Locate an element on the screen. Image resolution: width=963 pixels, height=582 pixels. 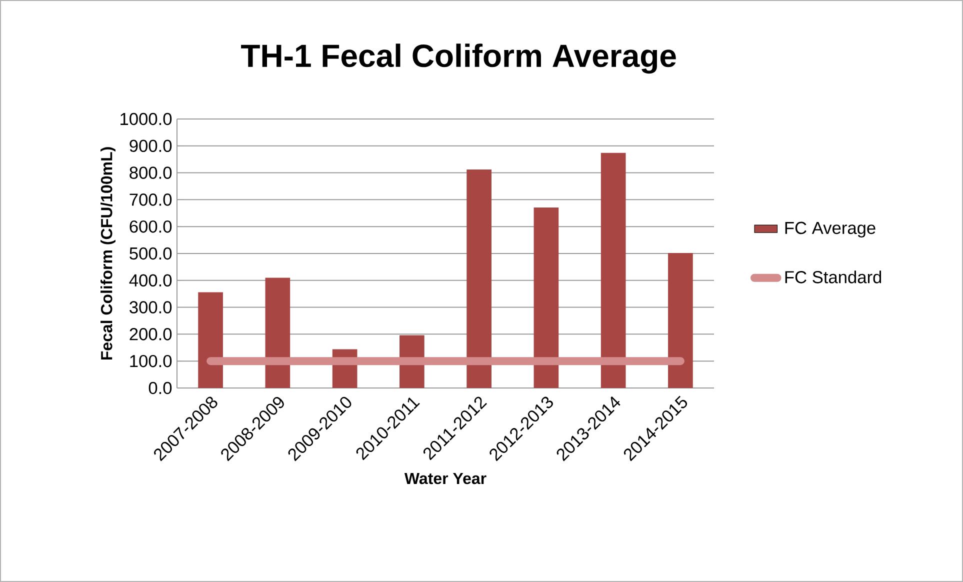
y-tick-label: 200.0 is located at coordinates (151, 334).